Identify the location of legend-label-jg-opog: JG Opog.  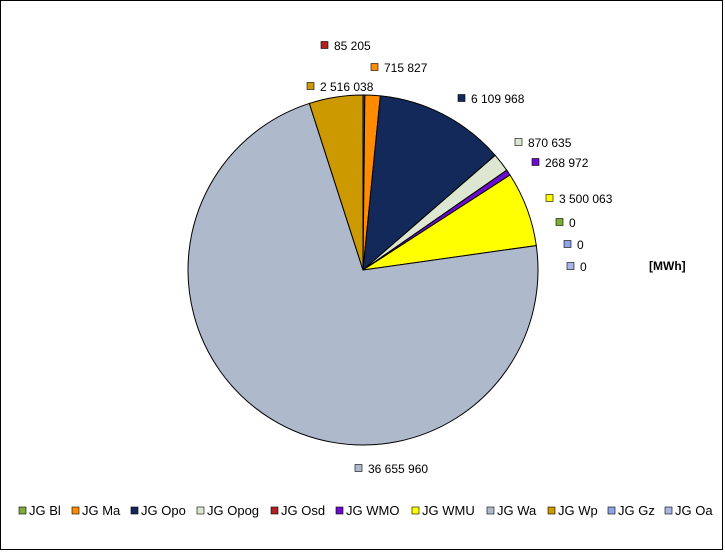
(233, 510).